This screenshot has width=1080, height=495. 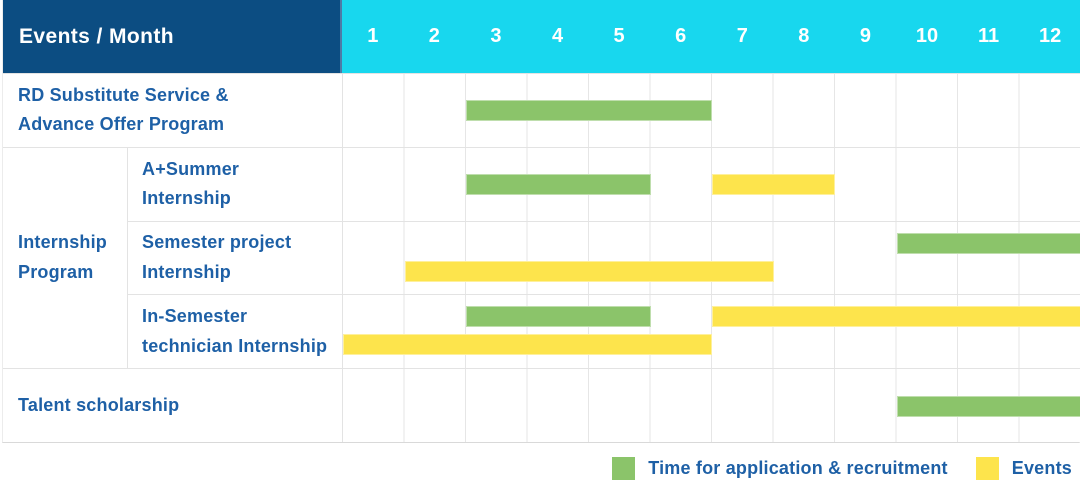 What do you see at coordinates (987, 468) in the screenshot?
I see `legend-swatch-events-icon` at bounding box center [987, 468].